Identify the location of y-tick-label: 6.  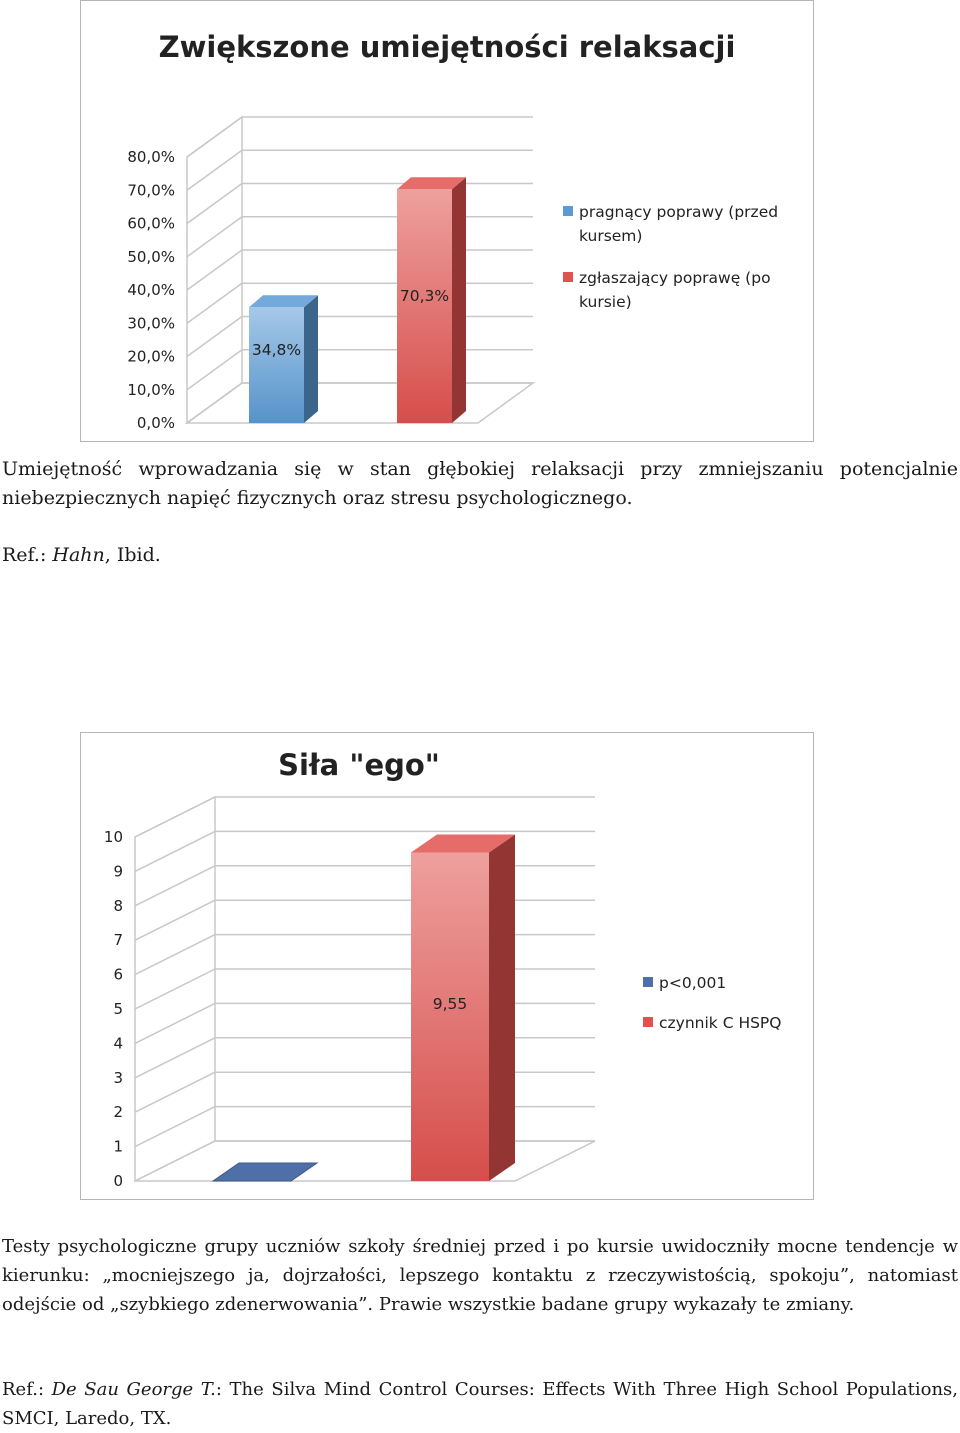
(118, 975).